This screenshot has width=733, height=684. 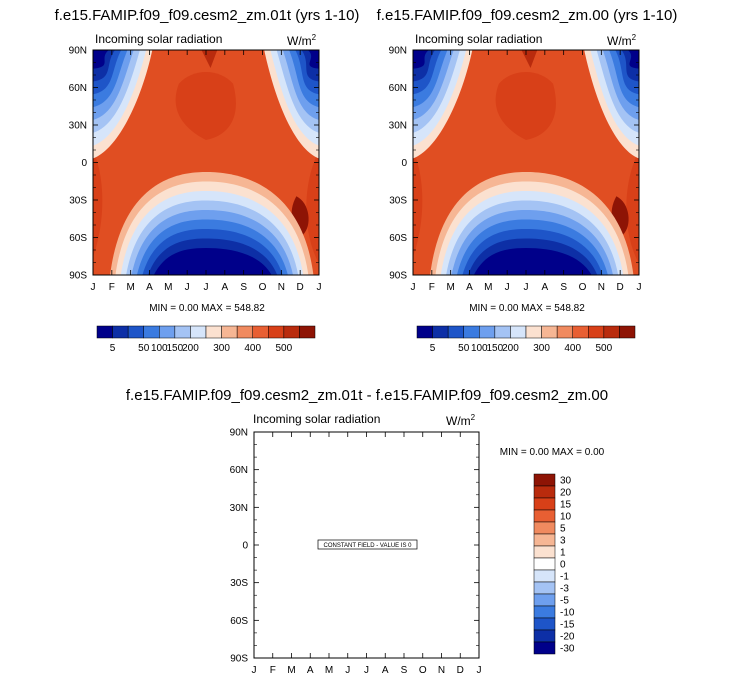 What do you see at coordinates (78, 276) in the screenshot?
I see `panel-1-ytick-label: 90S` at bounding box center [78, 276].